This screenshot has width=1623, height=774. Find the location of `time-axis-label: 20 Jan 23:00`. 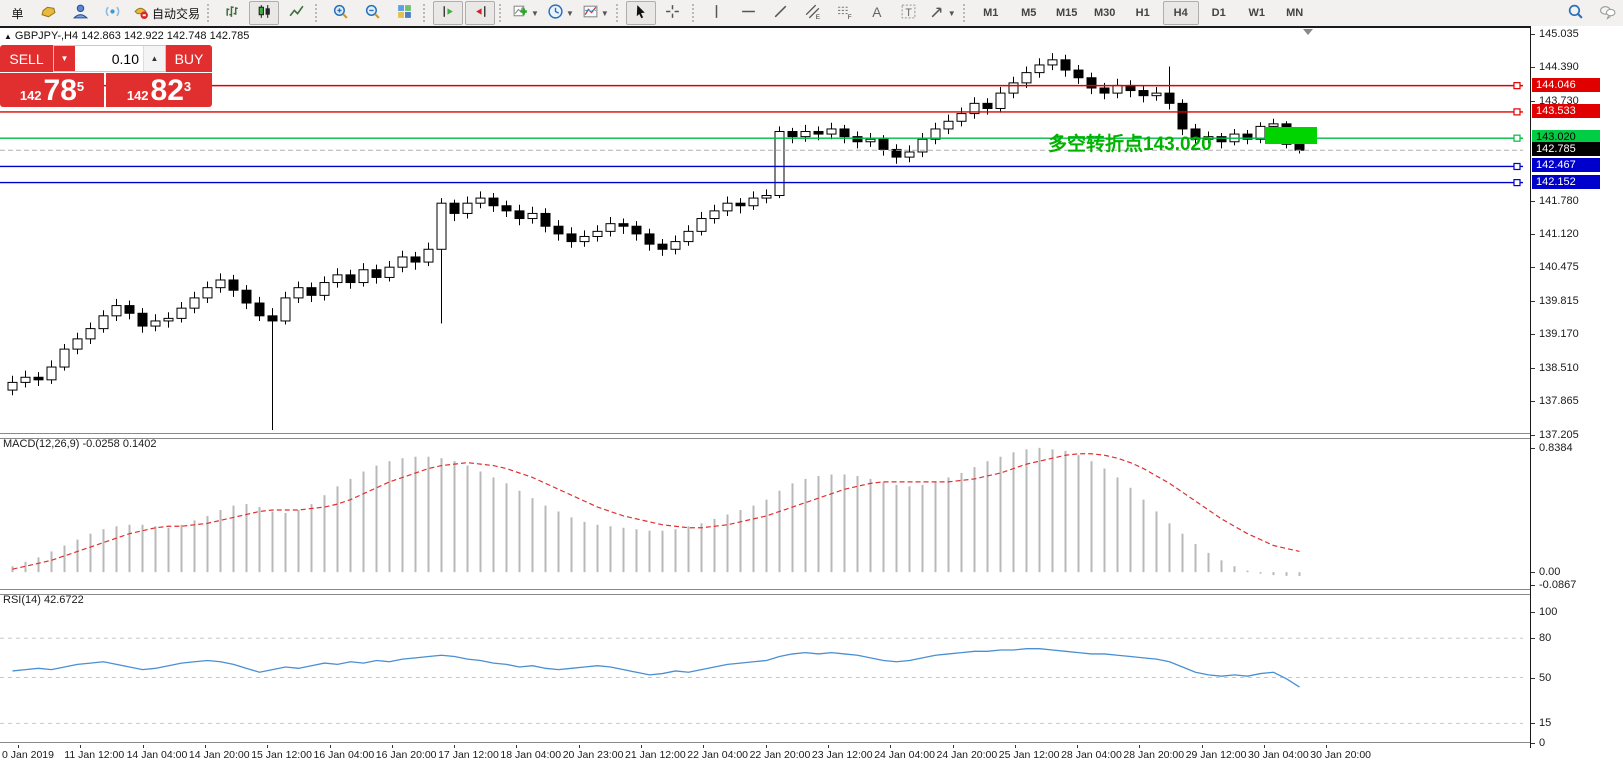

time-axis-label: 20 Jan 23:00 is located at coordinates (593, 755).